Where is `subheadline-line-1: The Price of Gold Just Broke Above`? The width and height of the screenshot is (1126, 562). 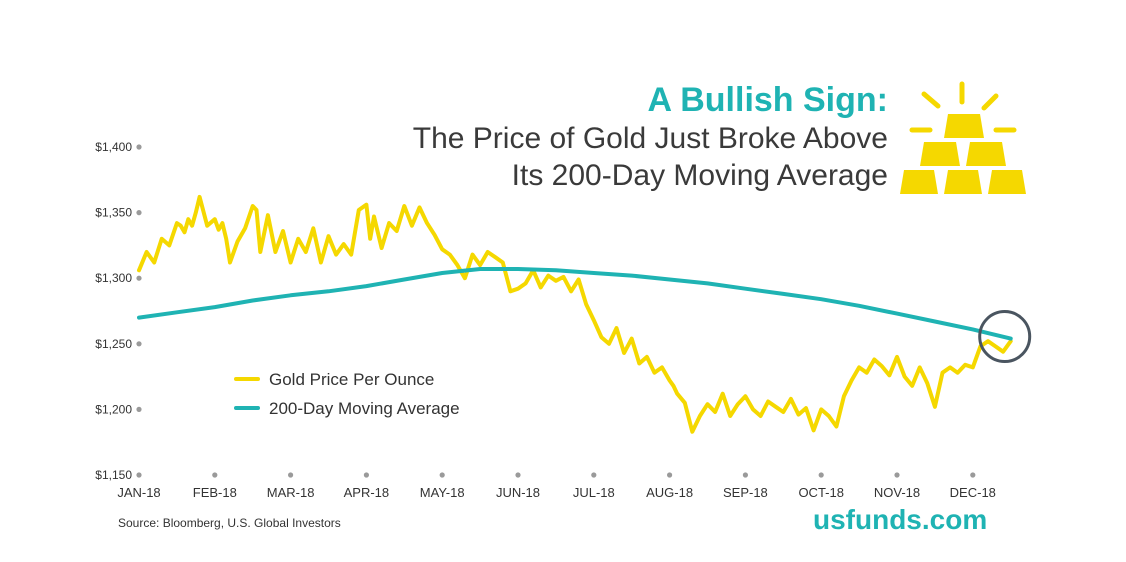 subheadline-line-1: The Price of Gold Just Broke Above is located at coordinates (650, 138).